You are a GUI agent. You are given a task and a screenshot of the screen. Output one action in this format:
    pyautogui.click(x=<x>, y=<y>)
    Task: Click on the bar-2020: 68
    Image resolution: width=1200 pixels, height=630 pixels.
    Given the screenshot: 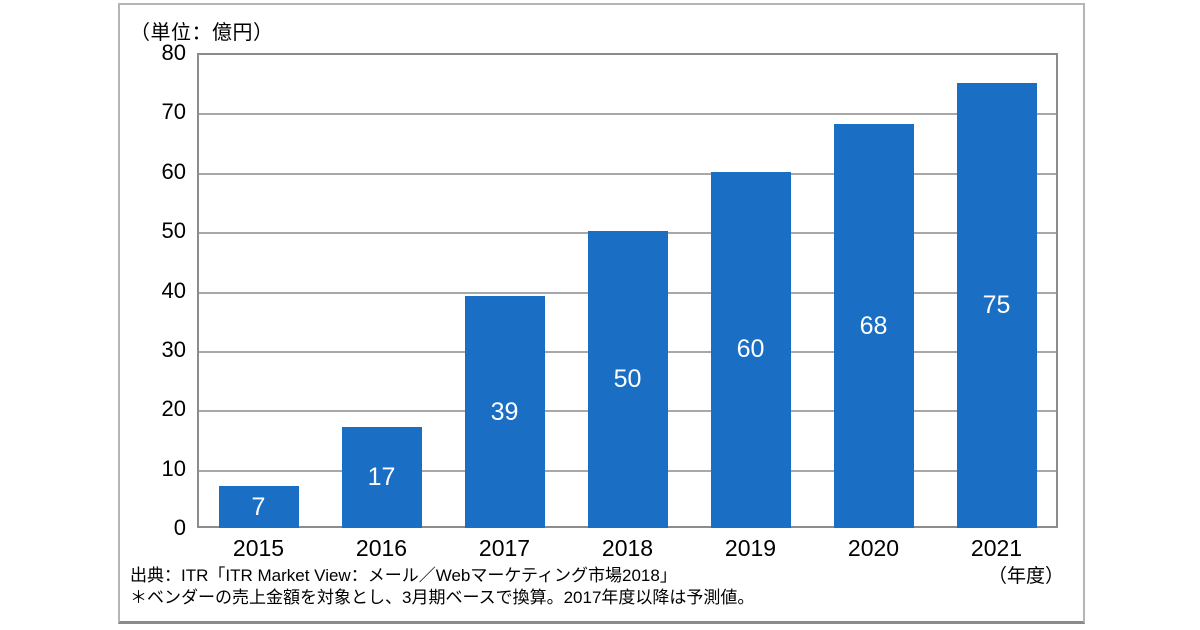 What is the action you would take?
    pyautogui.click(x=873, y=326)
    